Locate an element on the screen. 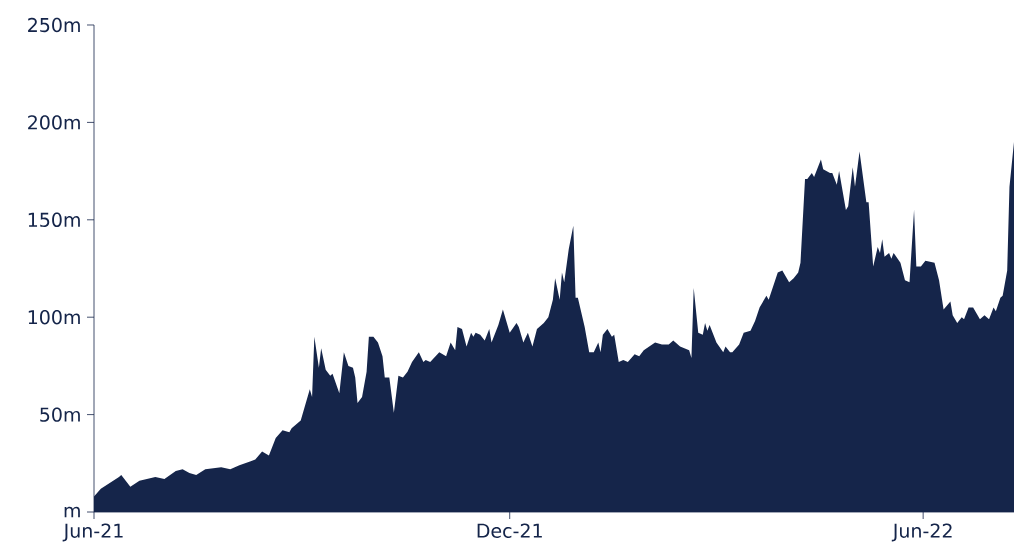 The image size is (1014, 554). x-tick-label: Jun-22 is located at coordinates (921, 532).